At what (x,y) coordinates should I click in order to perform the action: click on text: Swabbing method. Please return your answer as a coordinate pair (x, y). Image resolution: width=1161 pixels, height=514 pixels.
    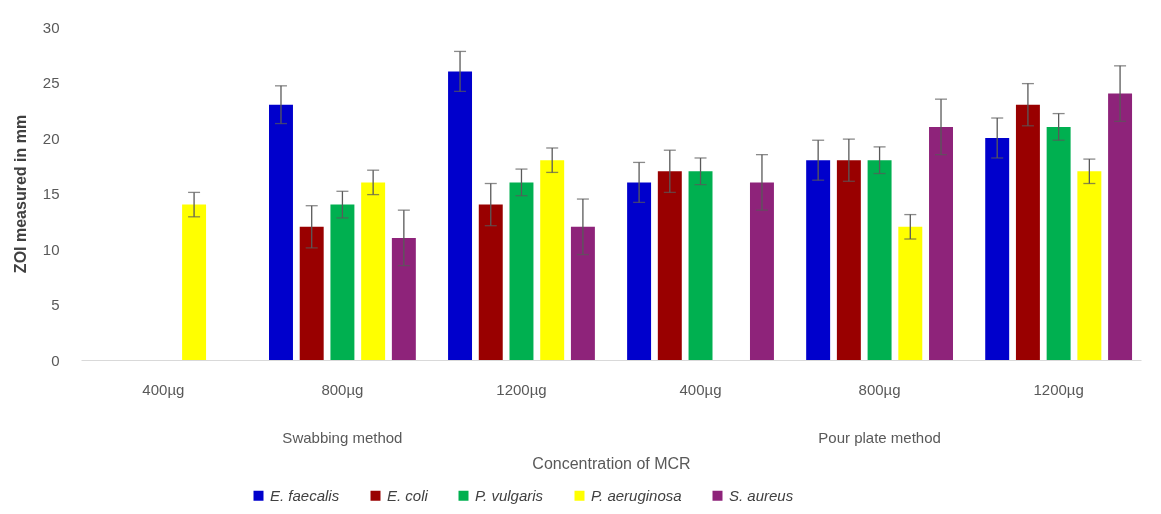
    Looking at the image, I should click on (342, 437).